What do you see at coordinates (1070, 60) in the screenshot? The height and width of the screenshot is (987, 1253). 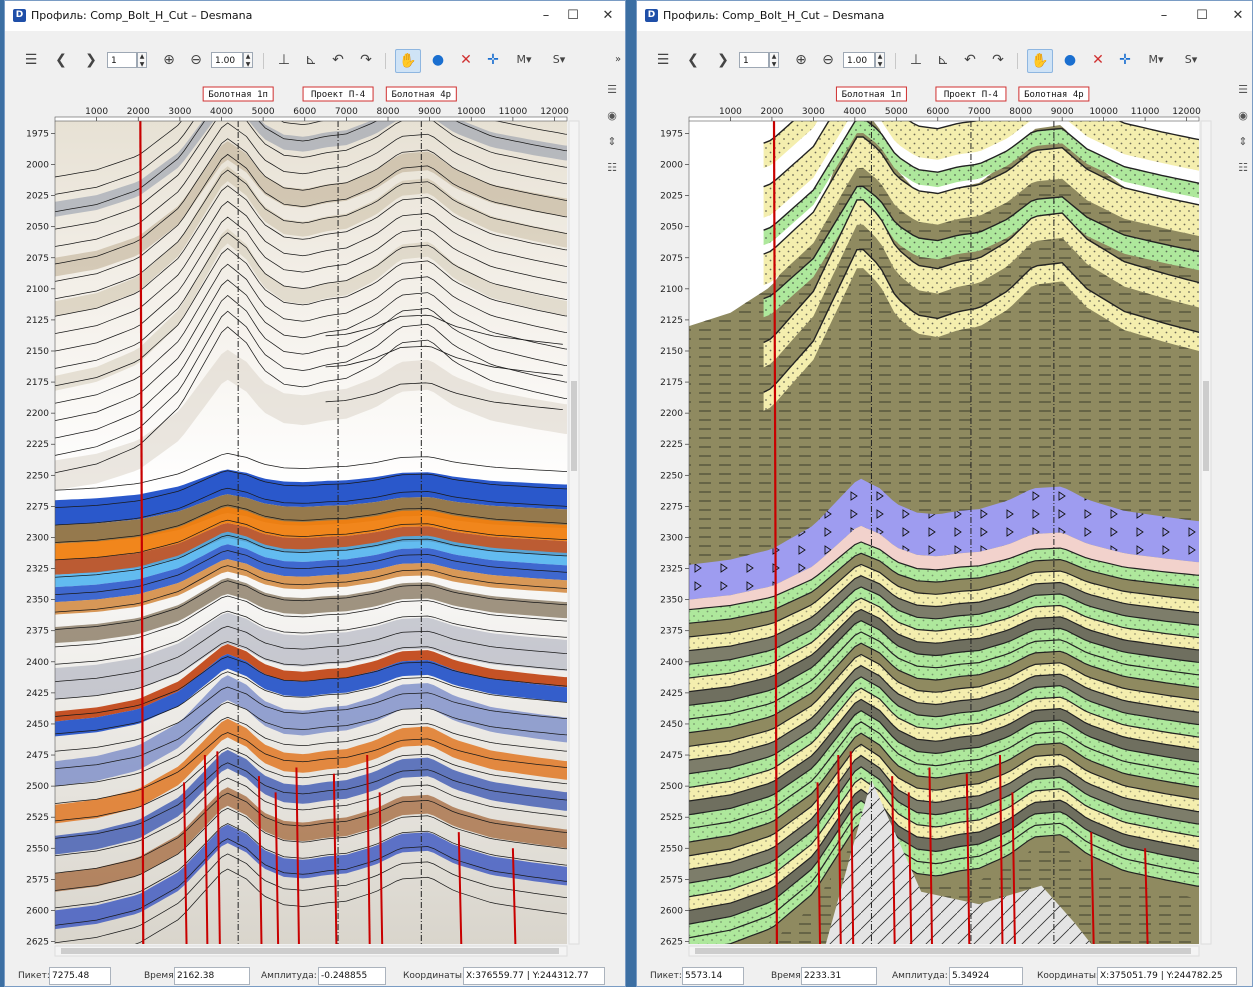 I see `pick-point-icon: ●` at bounding box center [1070, 60].